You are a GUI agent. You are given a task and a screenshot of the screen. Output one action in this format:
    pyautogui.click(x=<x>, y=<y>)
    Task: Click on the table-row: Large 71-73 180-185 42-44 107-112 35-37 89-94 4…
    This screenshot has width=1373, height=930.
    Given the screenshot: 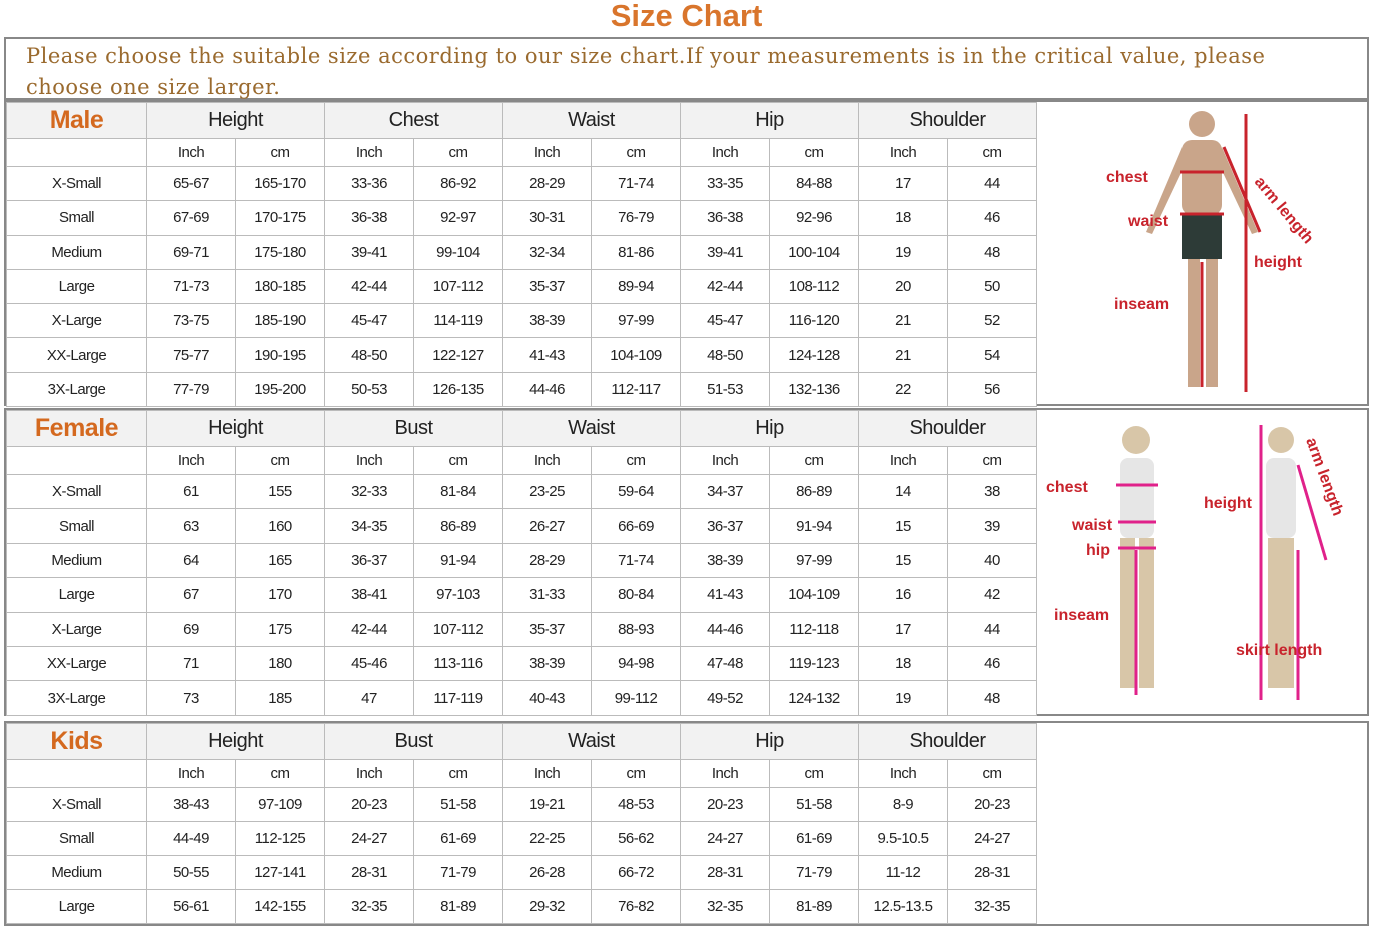 What is the action you would take?
    pyautogui.click(x=521, y=286)
    